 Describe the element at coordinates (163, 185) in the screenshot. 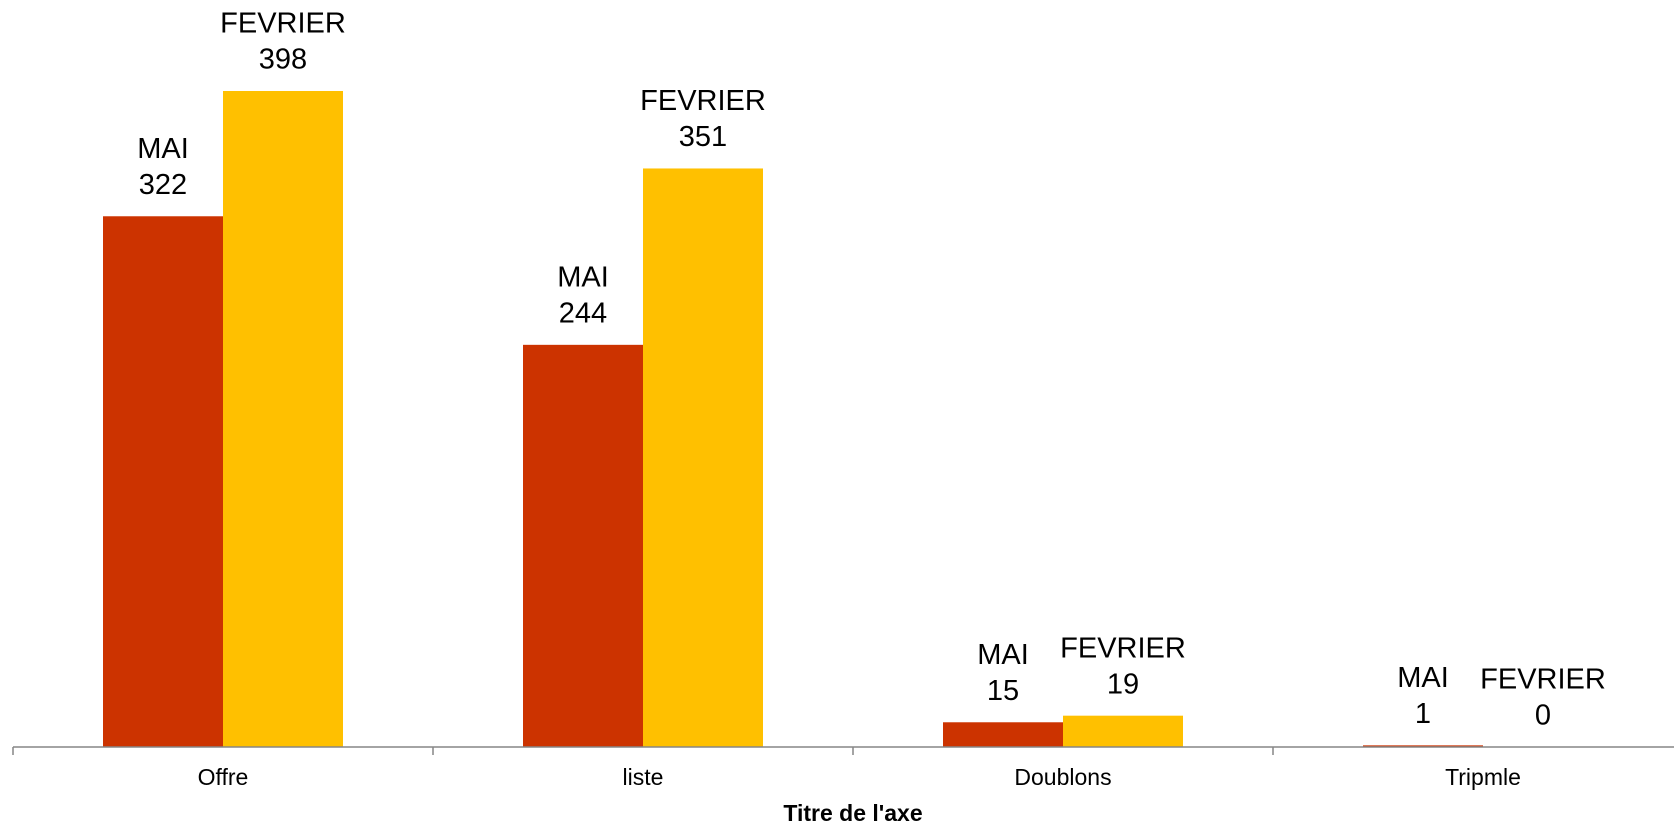

I see `data-label-value: 322` at that location.